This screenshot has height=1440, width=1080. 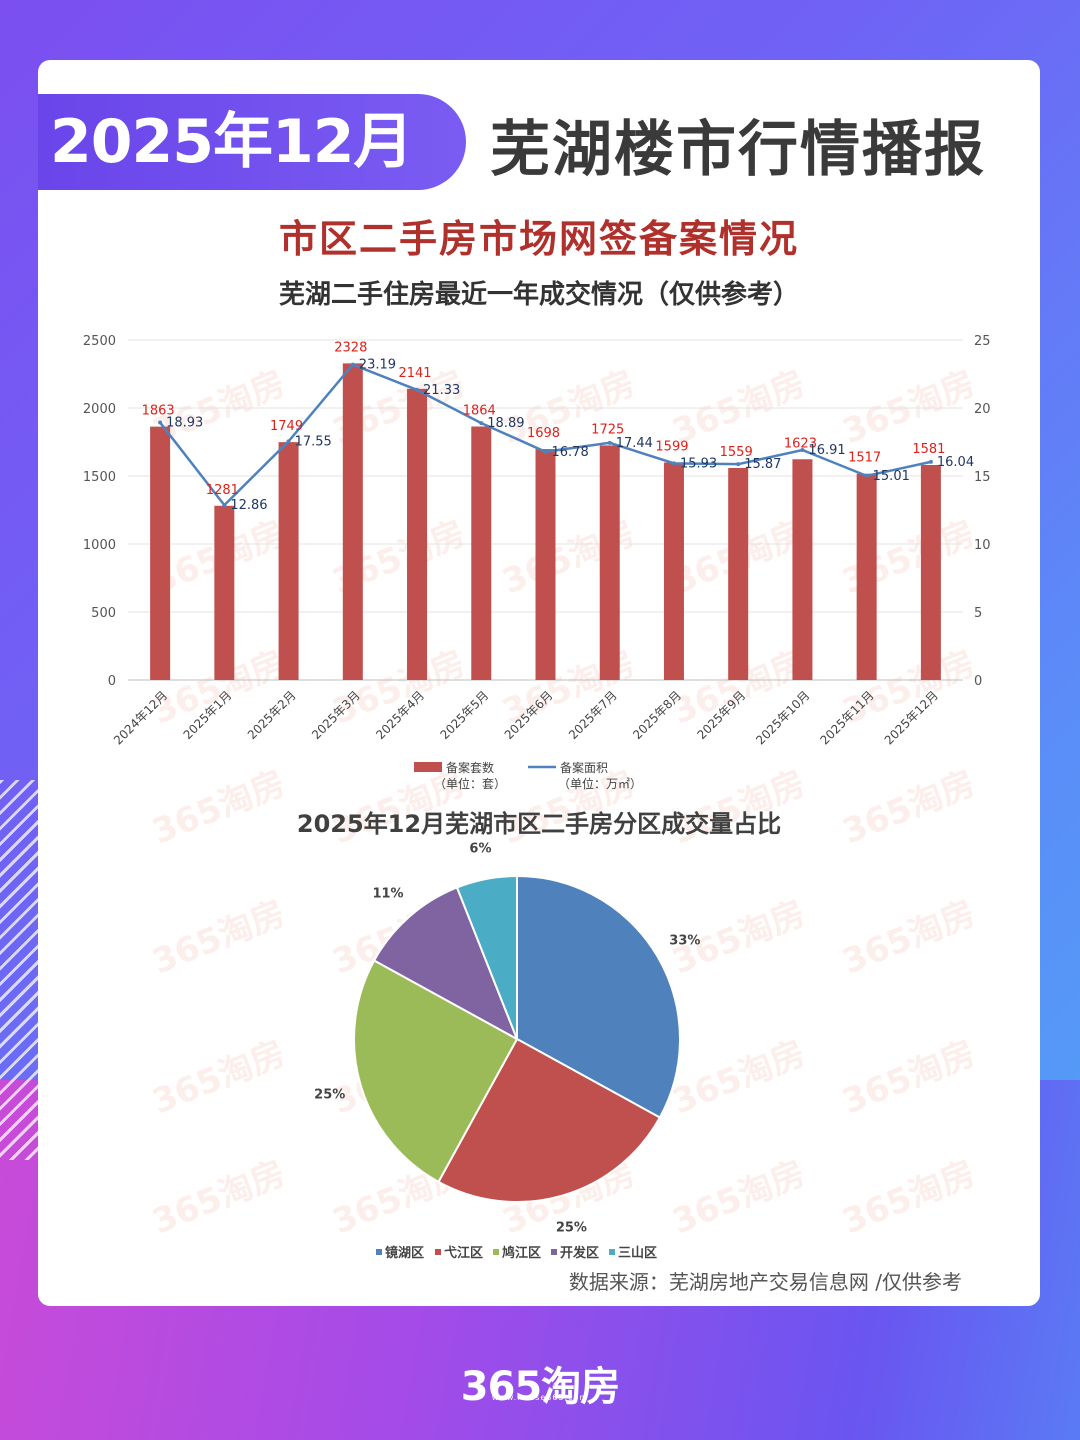 What do you see at coordinates (738, 150) in the screenshot?
I see `page-title: 芜湖楼市行情播报` at bounding box center [738, 150].